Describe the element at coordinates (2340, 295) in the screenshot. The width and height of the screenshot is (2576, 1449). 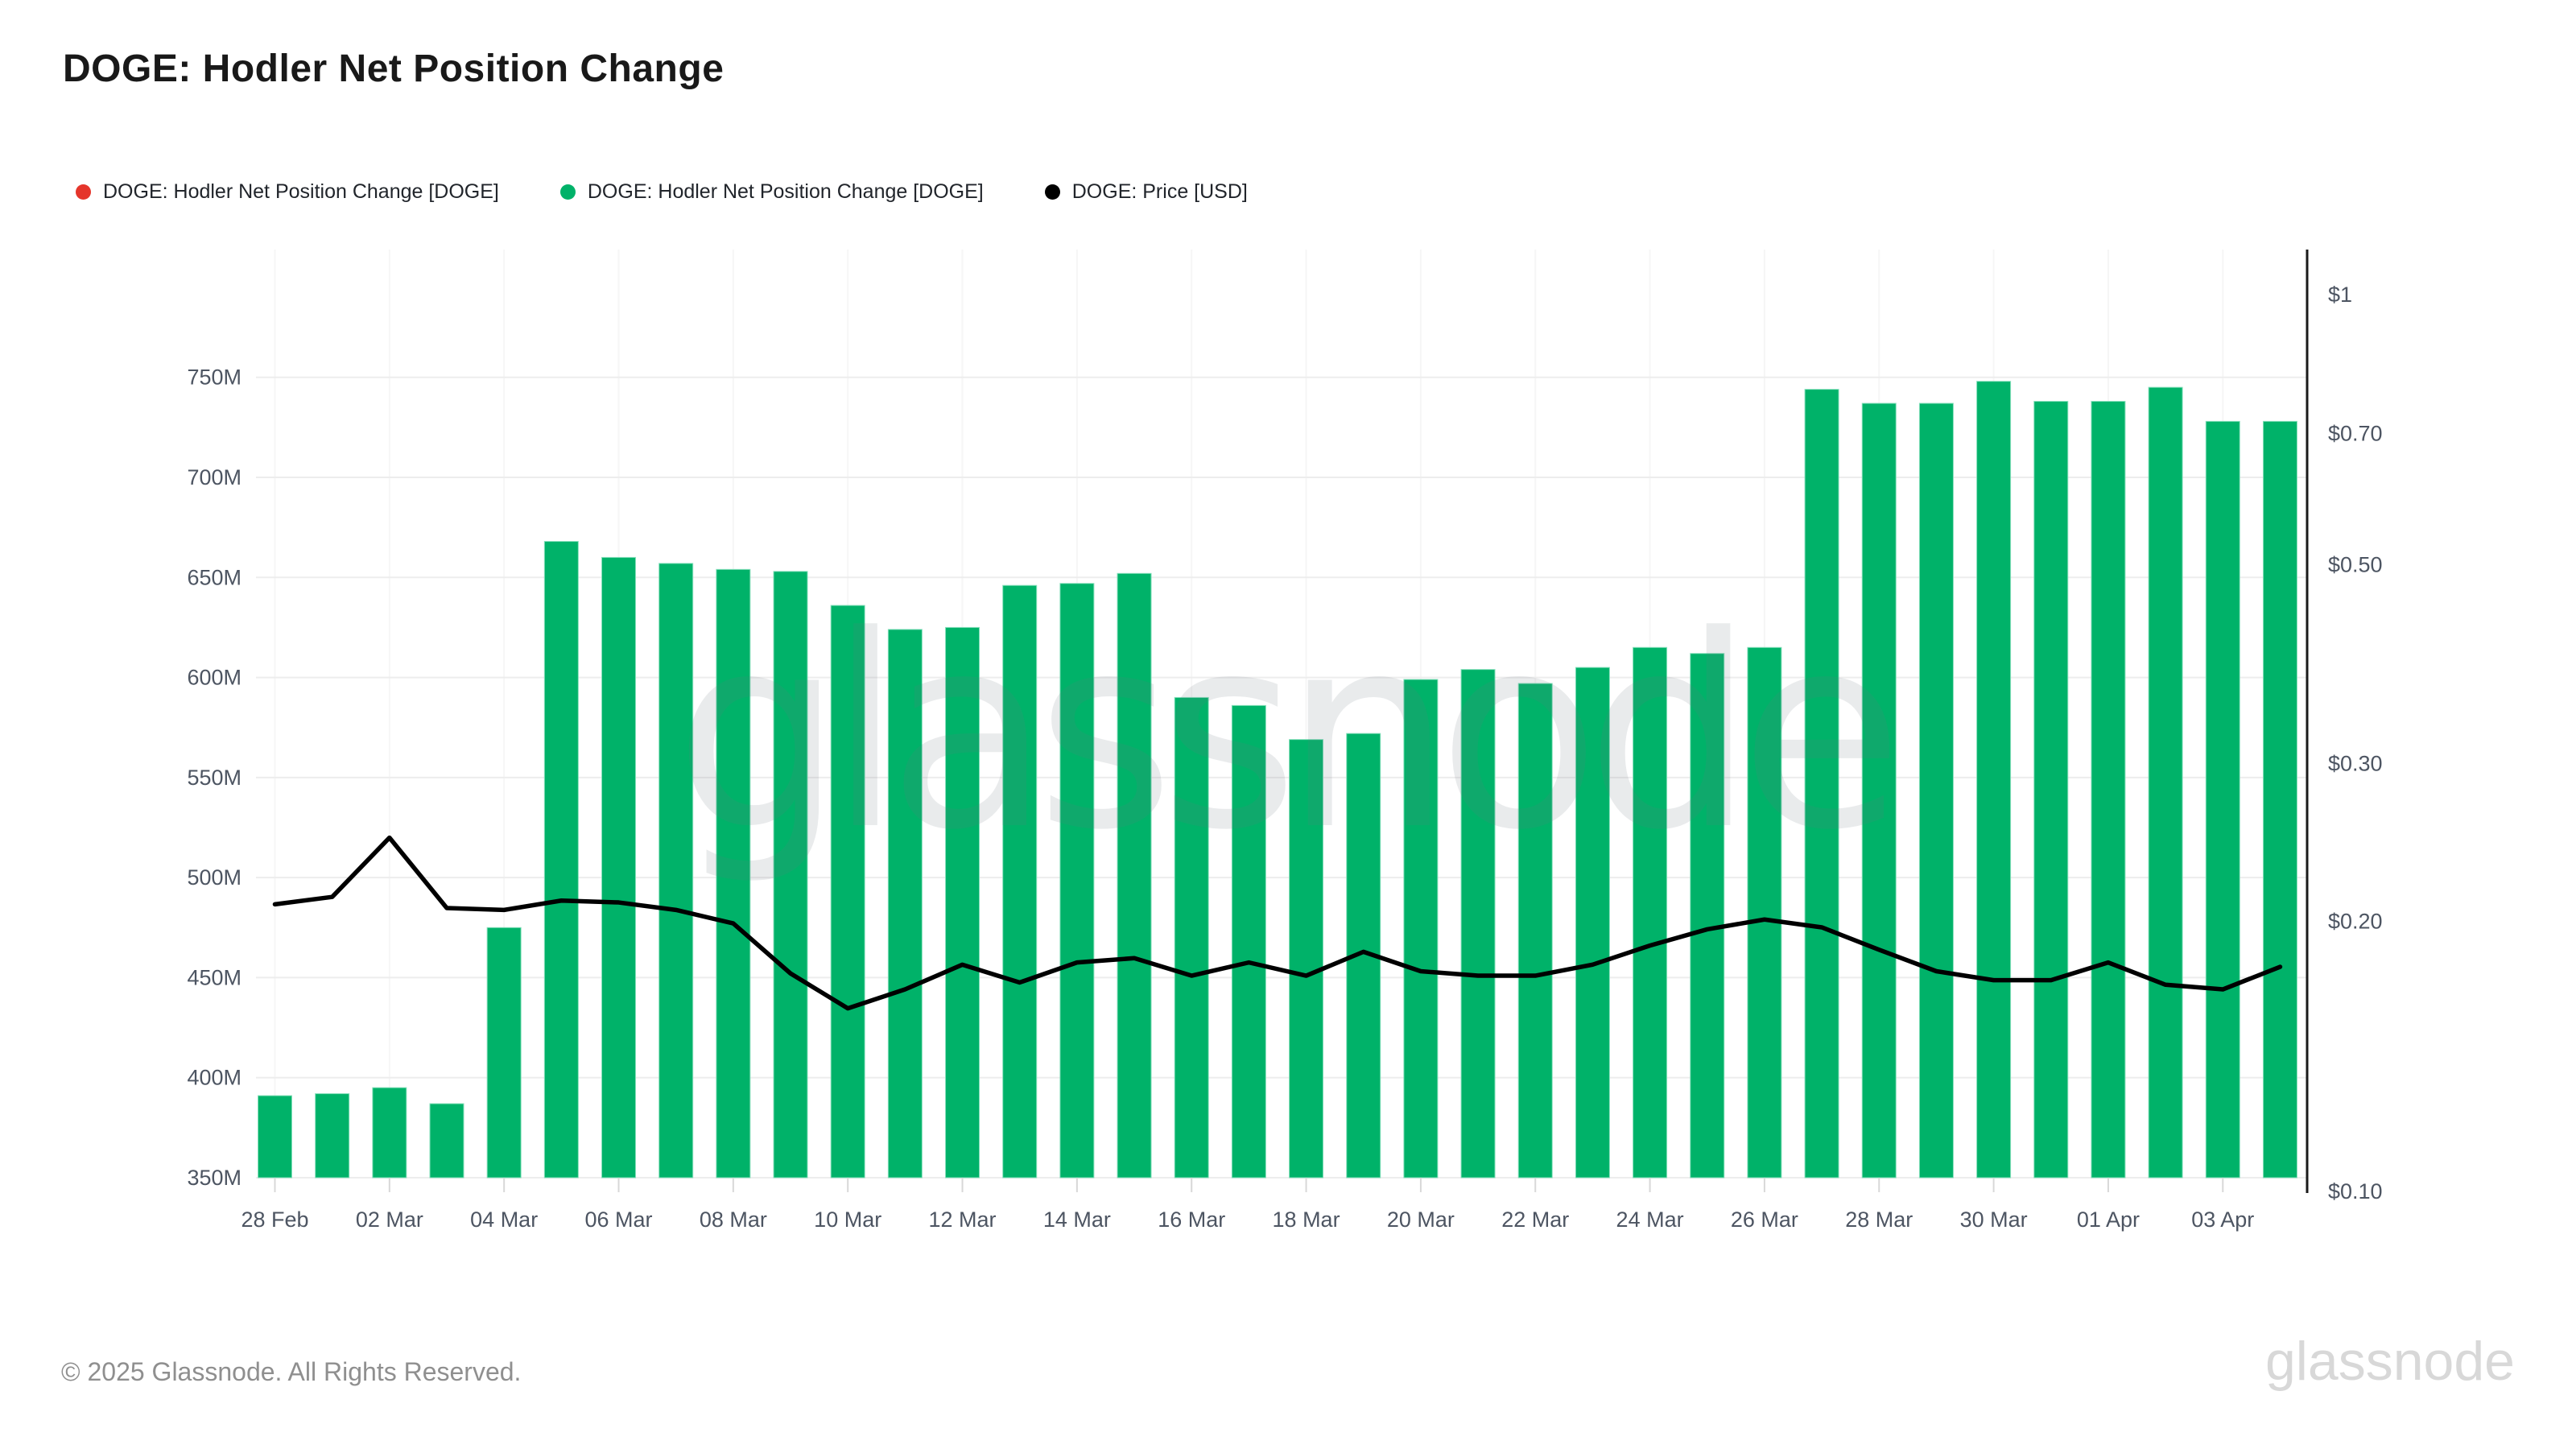
I see `right-axis-label: $1` at that location.